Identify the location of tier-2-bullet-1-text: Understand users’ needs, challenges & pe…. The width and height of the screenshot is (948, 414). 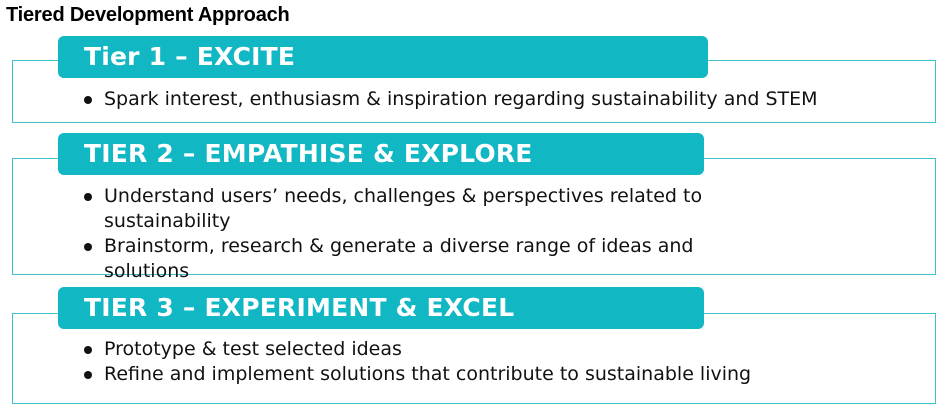
(403, 208).